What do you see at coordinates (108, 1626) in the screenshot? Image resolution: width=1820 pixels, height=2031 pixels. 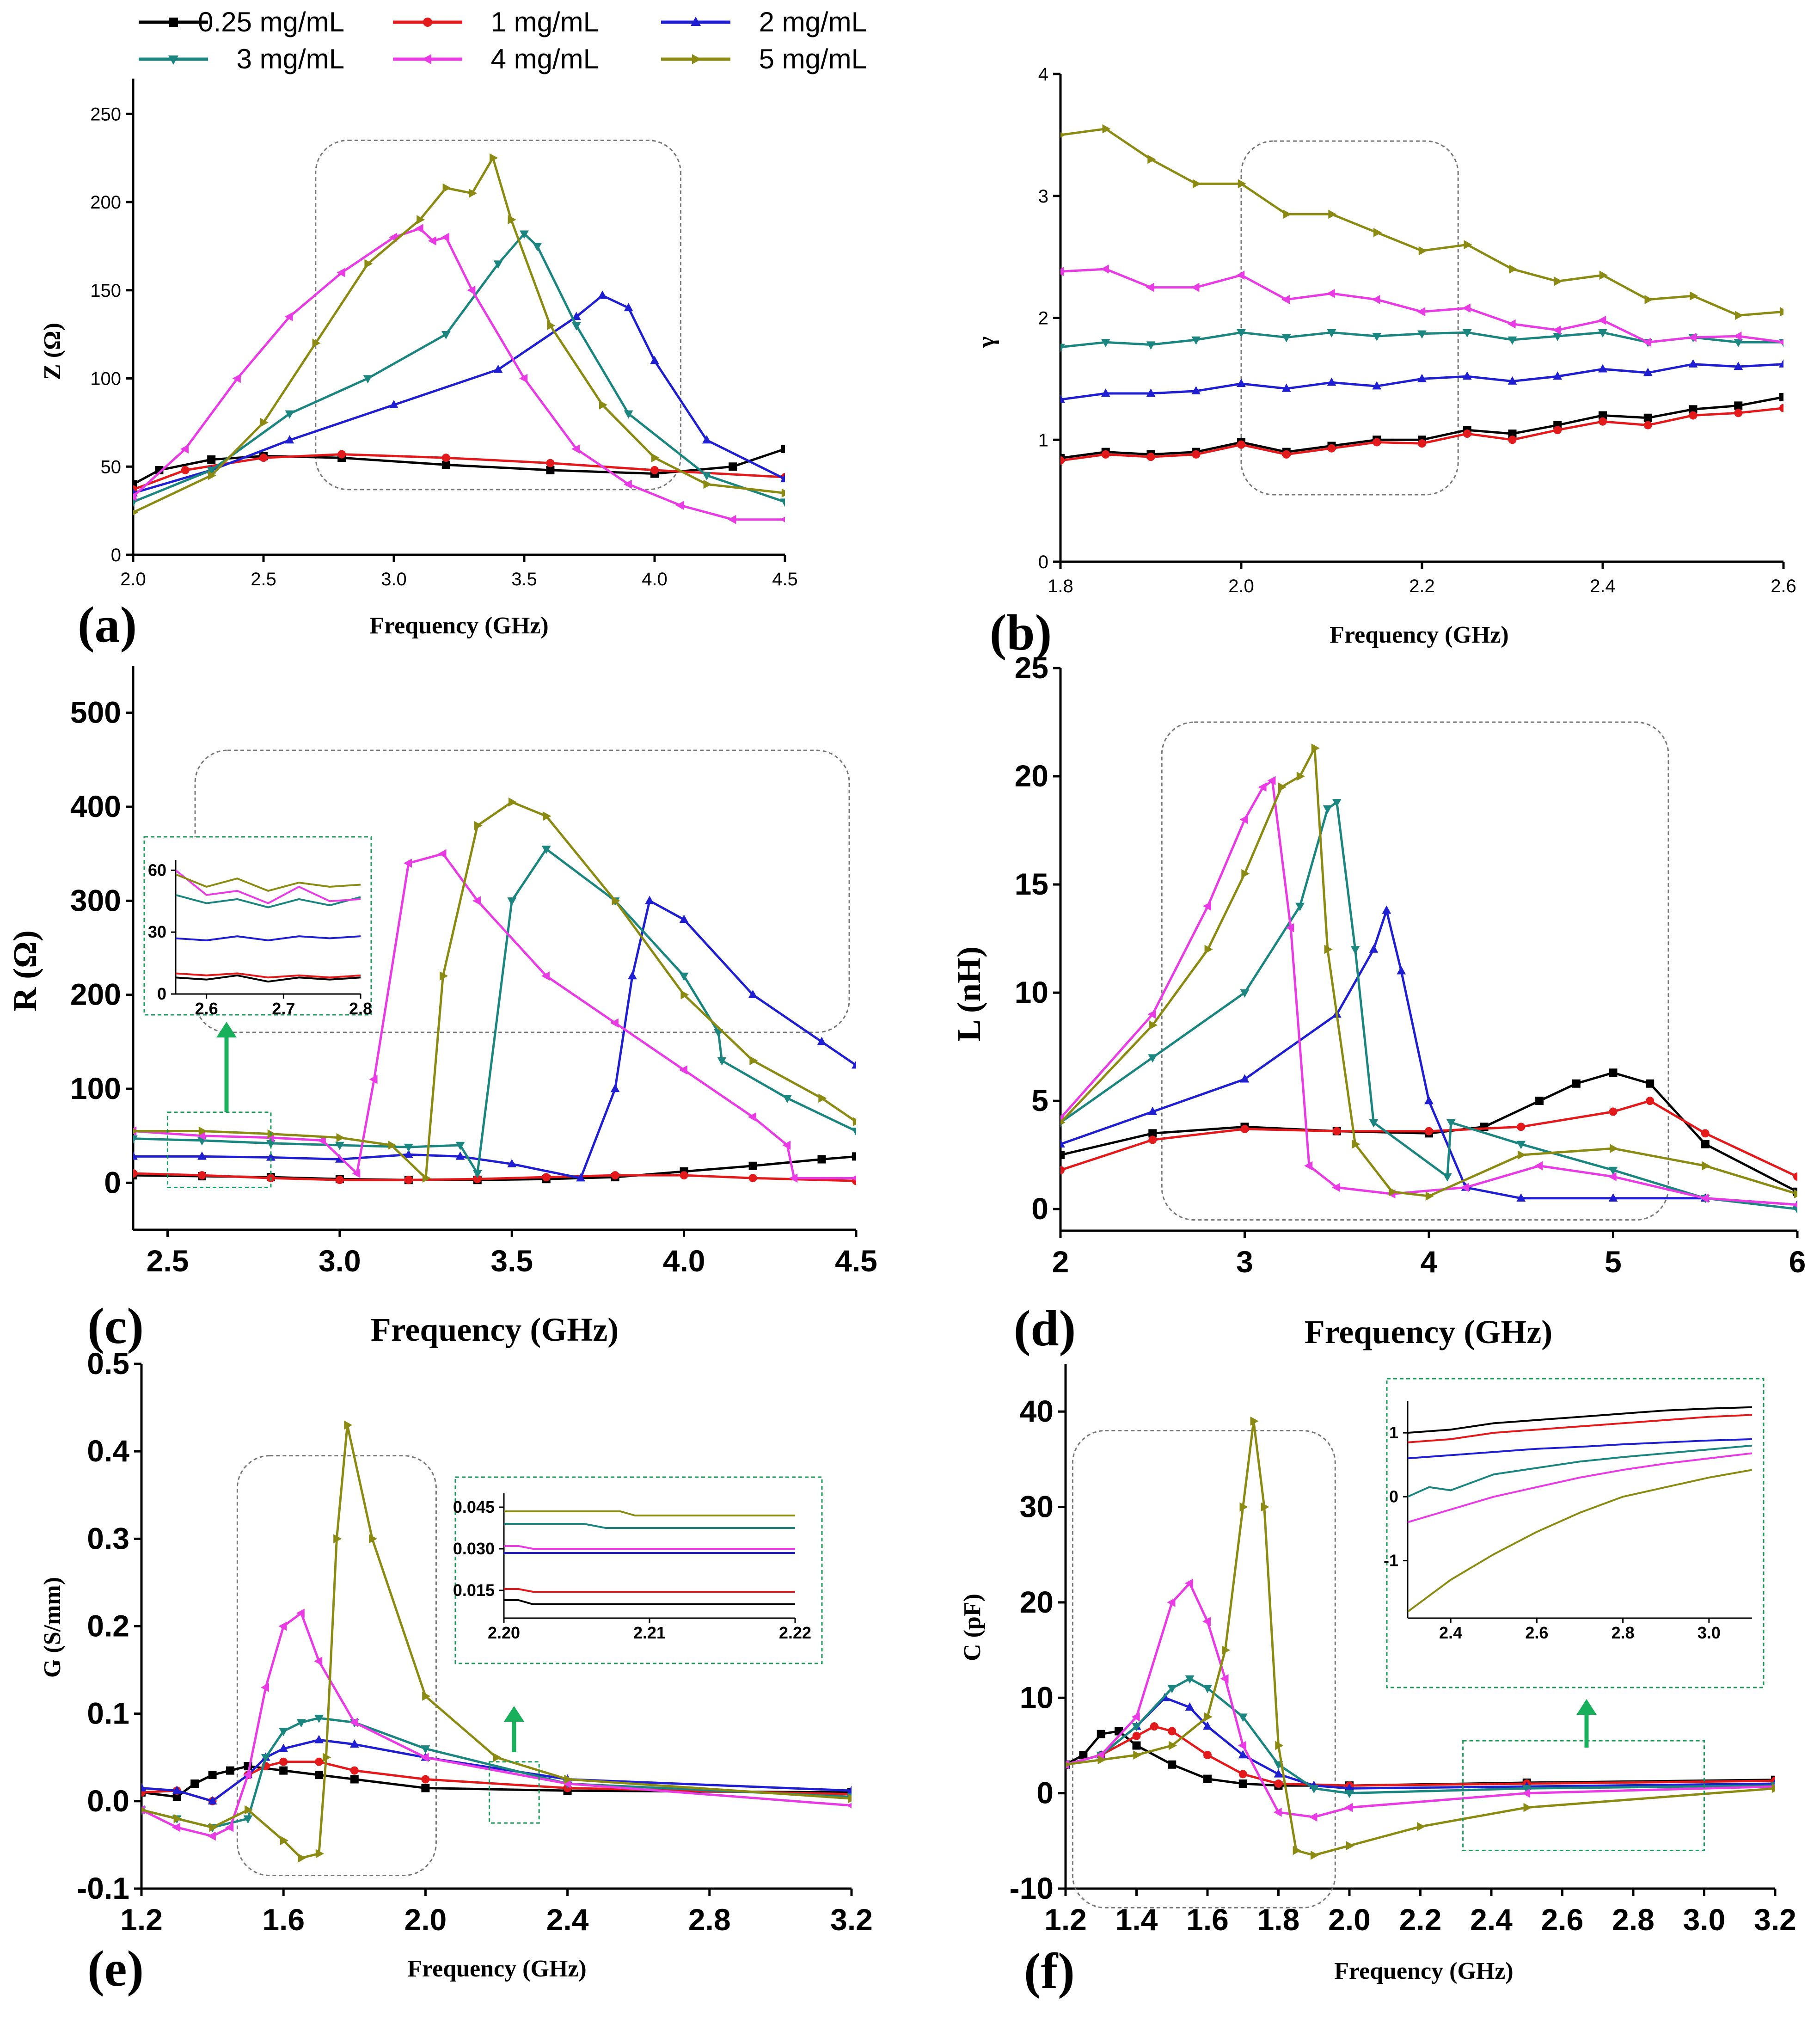 I see `y-tick-label: 0.2` at bounding box center [108, 1626].